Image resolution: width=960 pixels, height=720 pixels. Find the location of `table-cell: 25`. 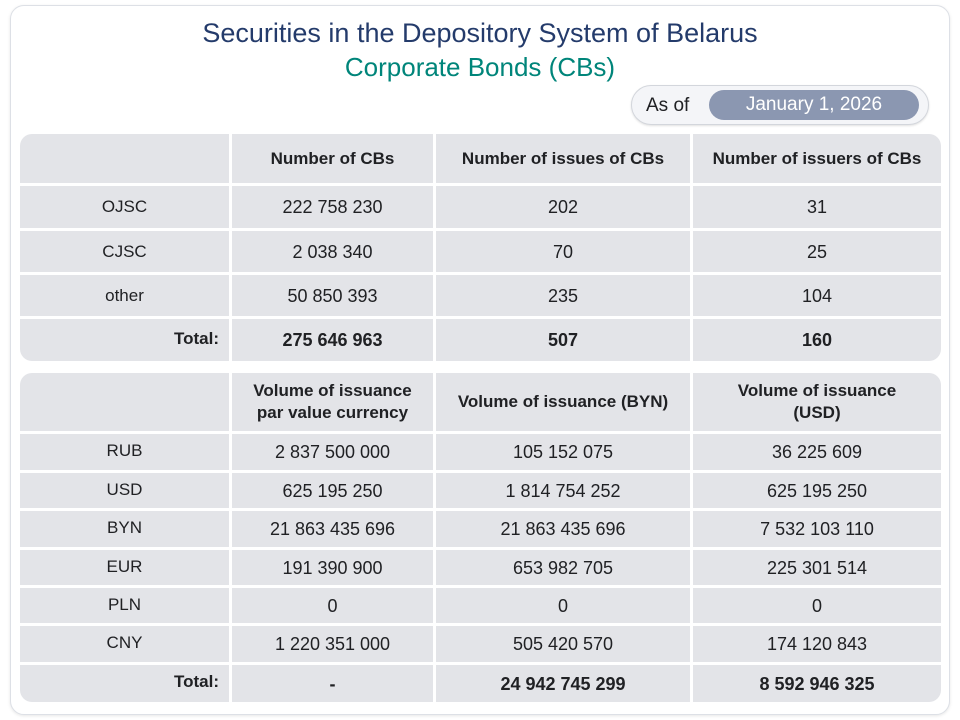

table-cell: 25 is located at coordinates (817, 251).